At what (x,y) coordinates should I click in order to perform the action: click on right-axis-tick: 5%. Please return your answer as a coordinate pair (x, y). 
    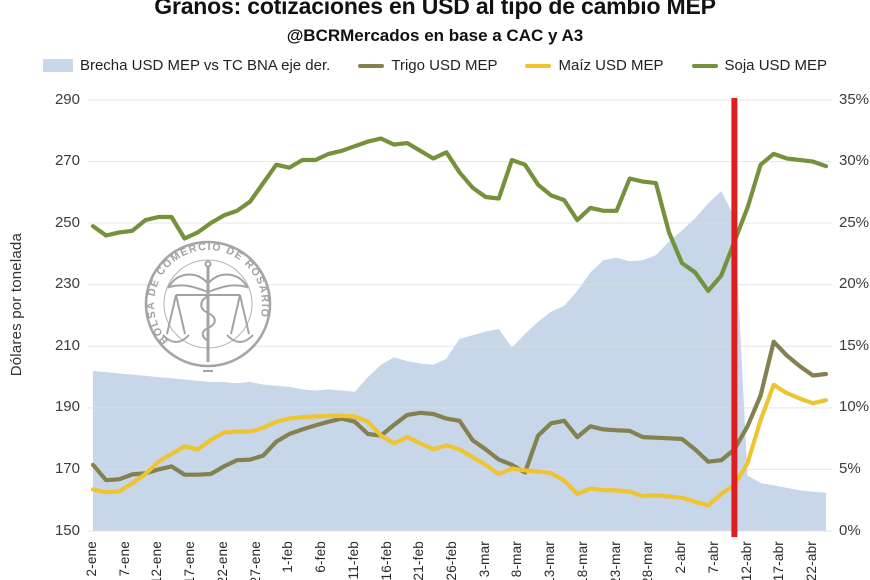
    Looking at the image, I should click on (850, 468).